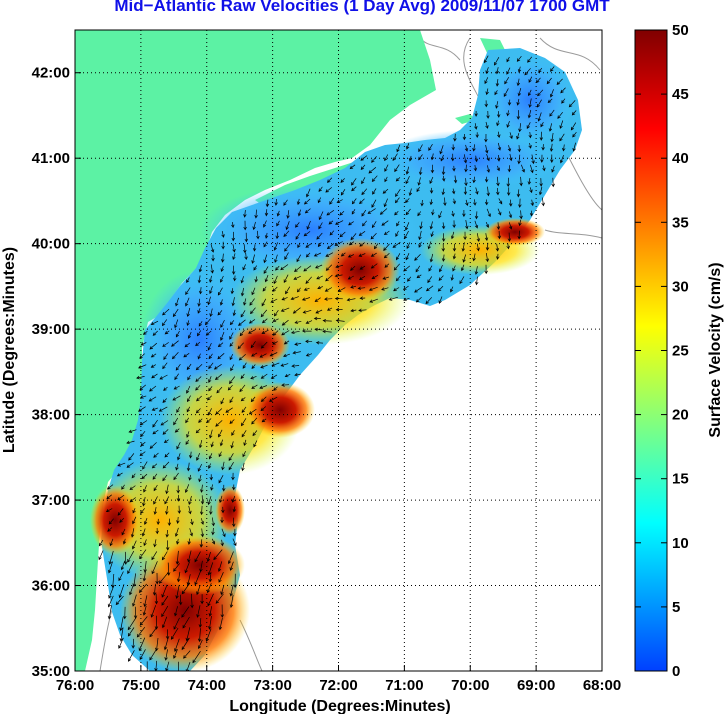  What do you see at coordinates (51, 671) in the screenshot?
I see `lat-tick-label: 35:00` at bounding box center [51, 671].